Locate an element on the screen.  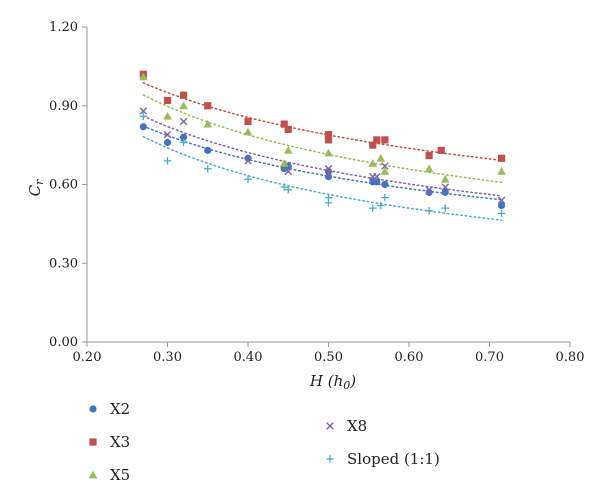
trendline-x2 is located at coordinates (322, 163).